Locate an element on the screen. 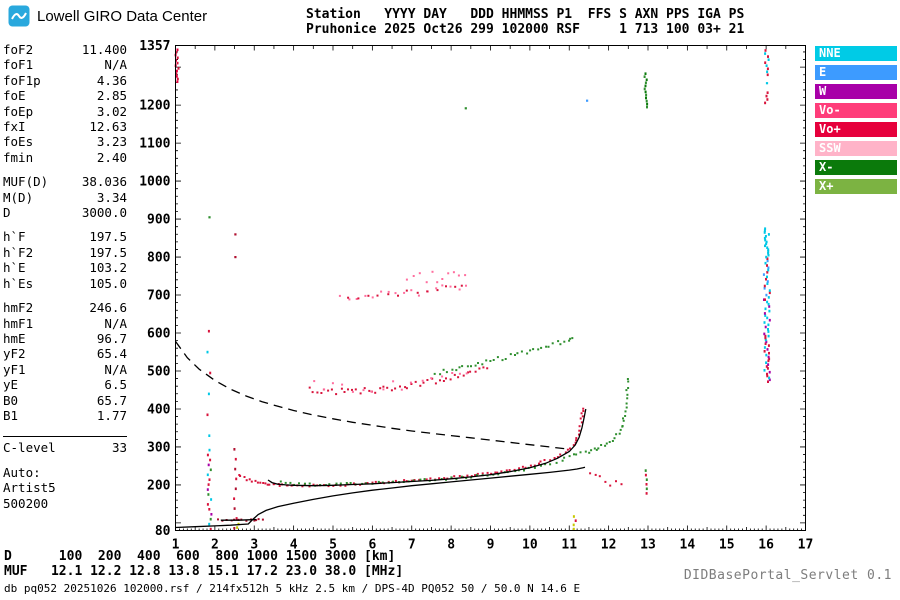 The height and width of the screenshot is (600, 900). y-tick-label: 700 is located at coordinates (159, 296).